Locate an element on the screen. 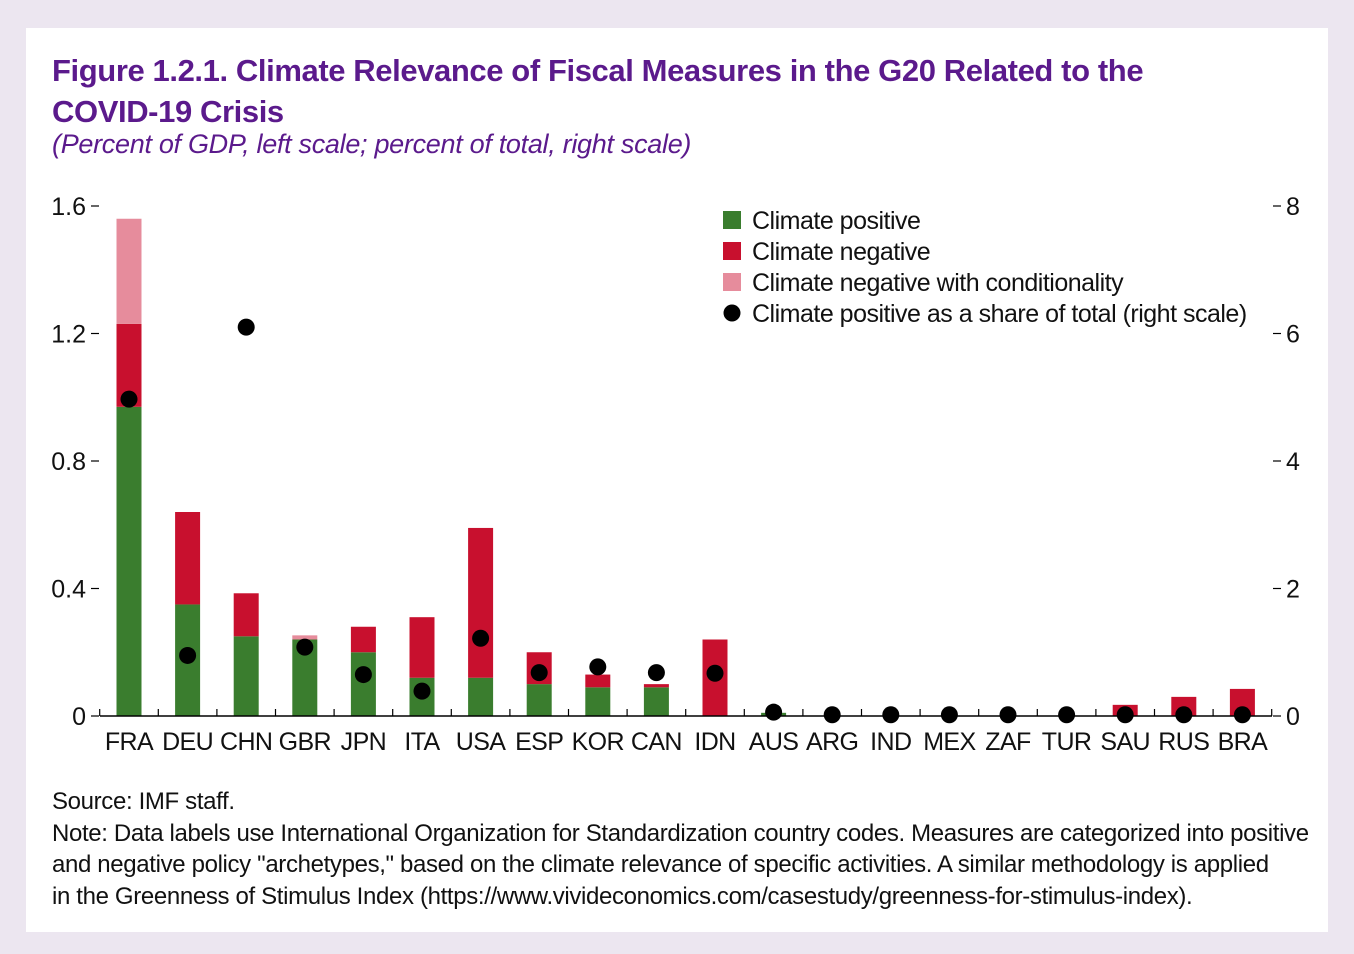 This screenshot has width=1354, height=954. y-left-tick-label: 0 is located at coordinates (79, 717).